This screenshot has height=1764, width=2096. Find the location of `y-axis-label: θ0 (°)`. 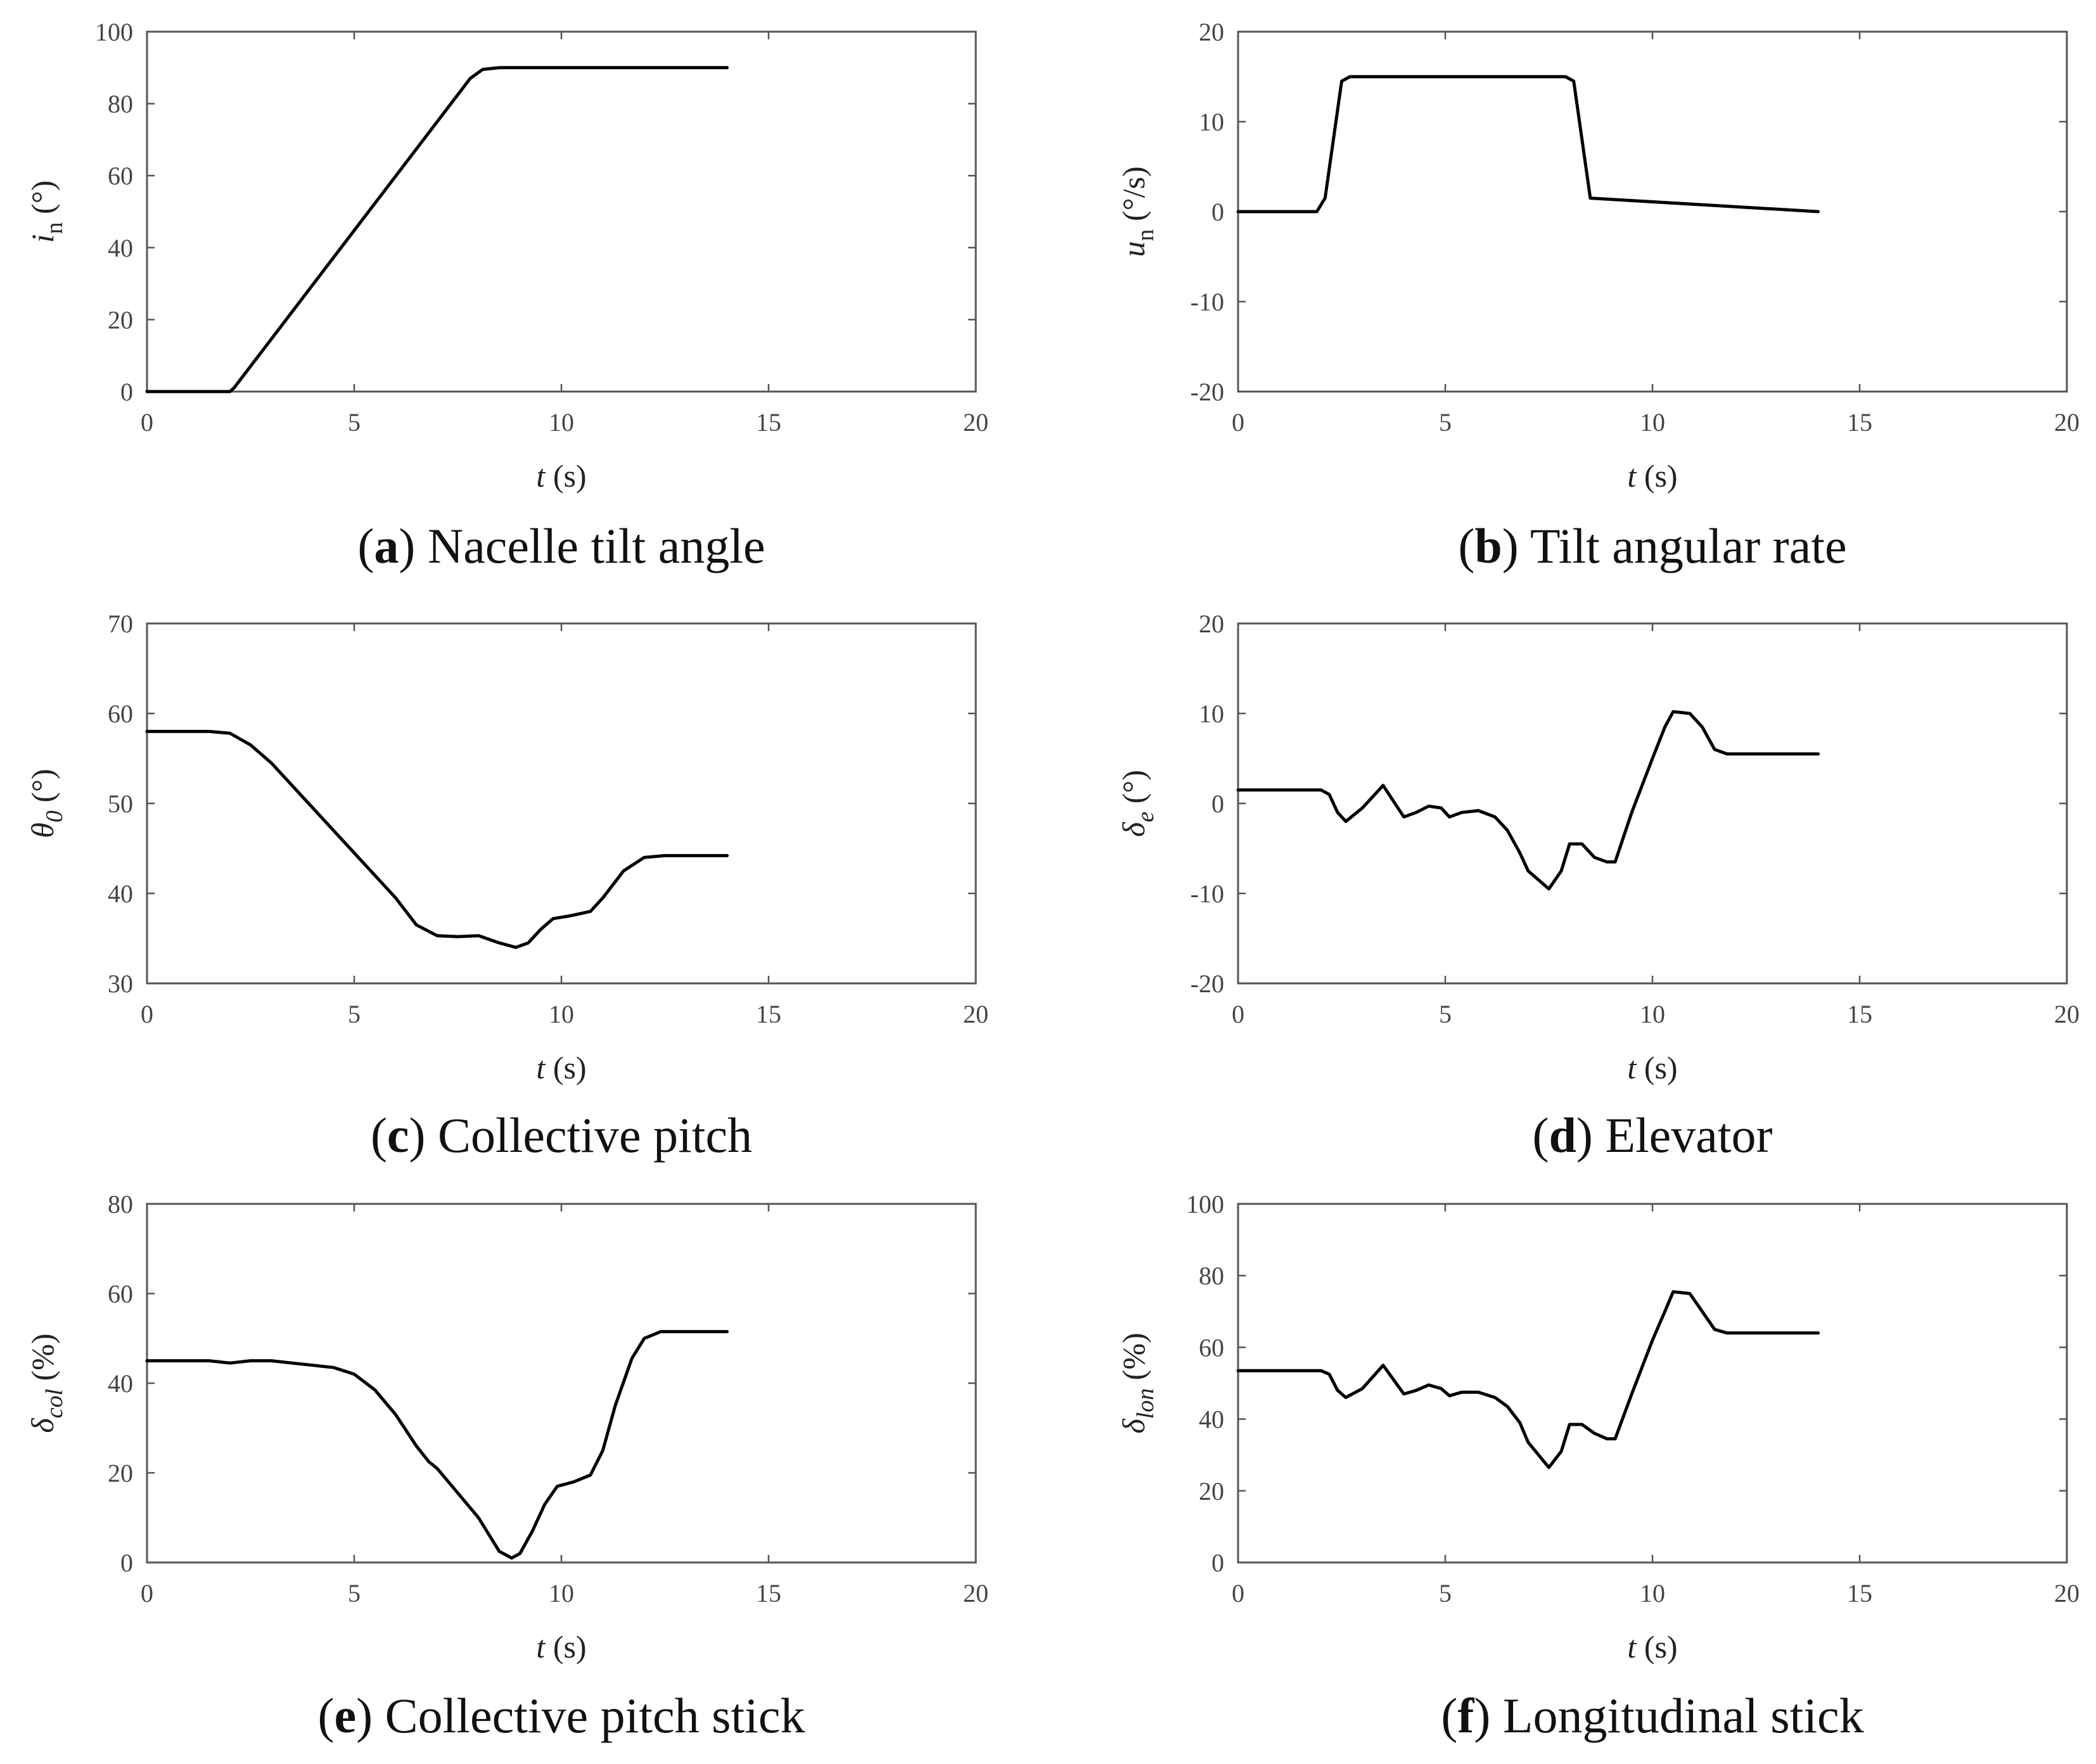

y-axis-label: θ0 (°) is located at coordinates (46, 803).